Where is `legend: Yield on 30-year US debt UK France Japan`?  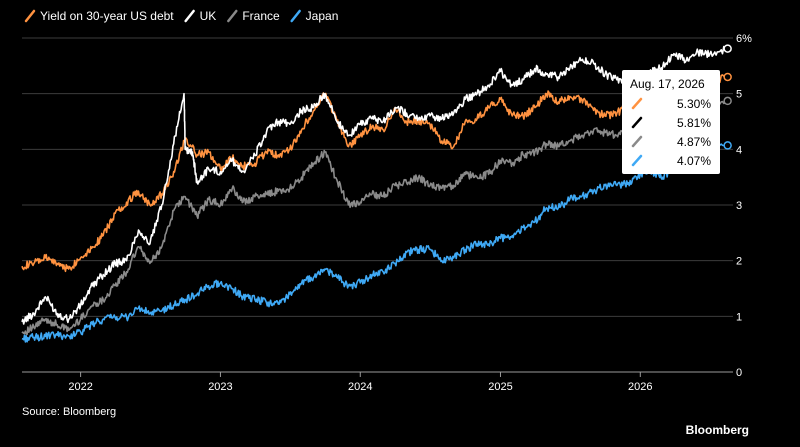
legend: Yield on 30-year US debt UK France Japan is located at coordinates (181, 16).